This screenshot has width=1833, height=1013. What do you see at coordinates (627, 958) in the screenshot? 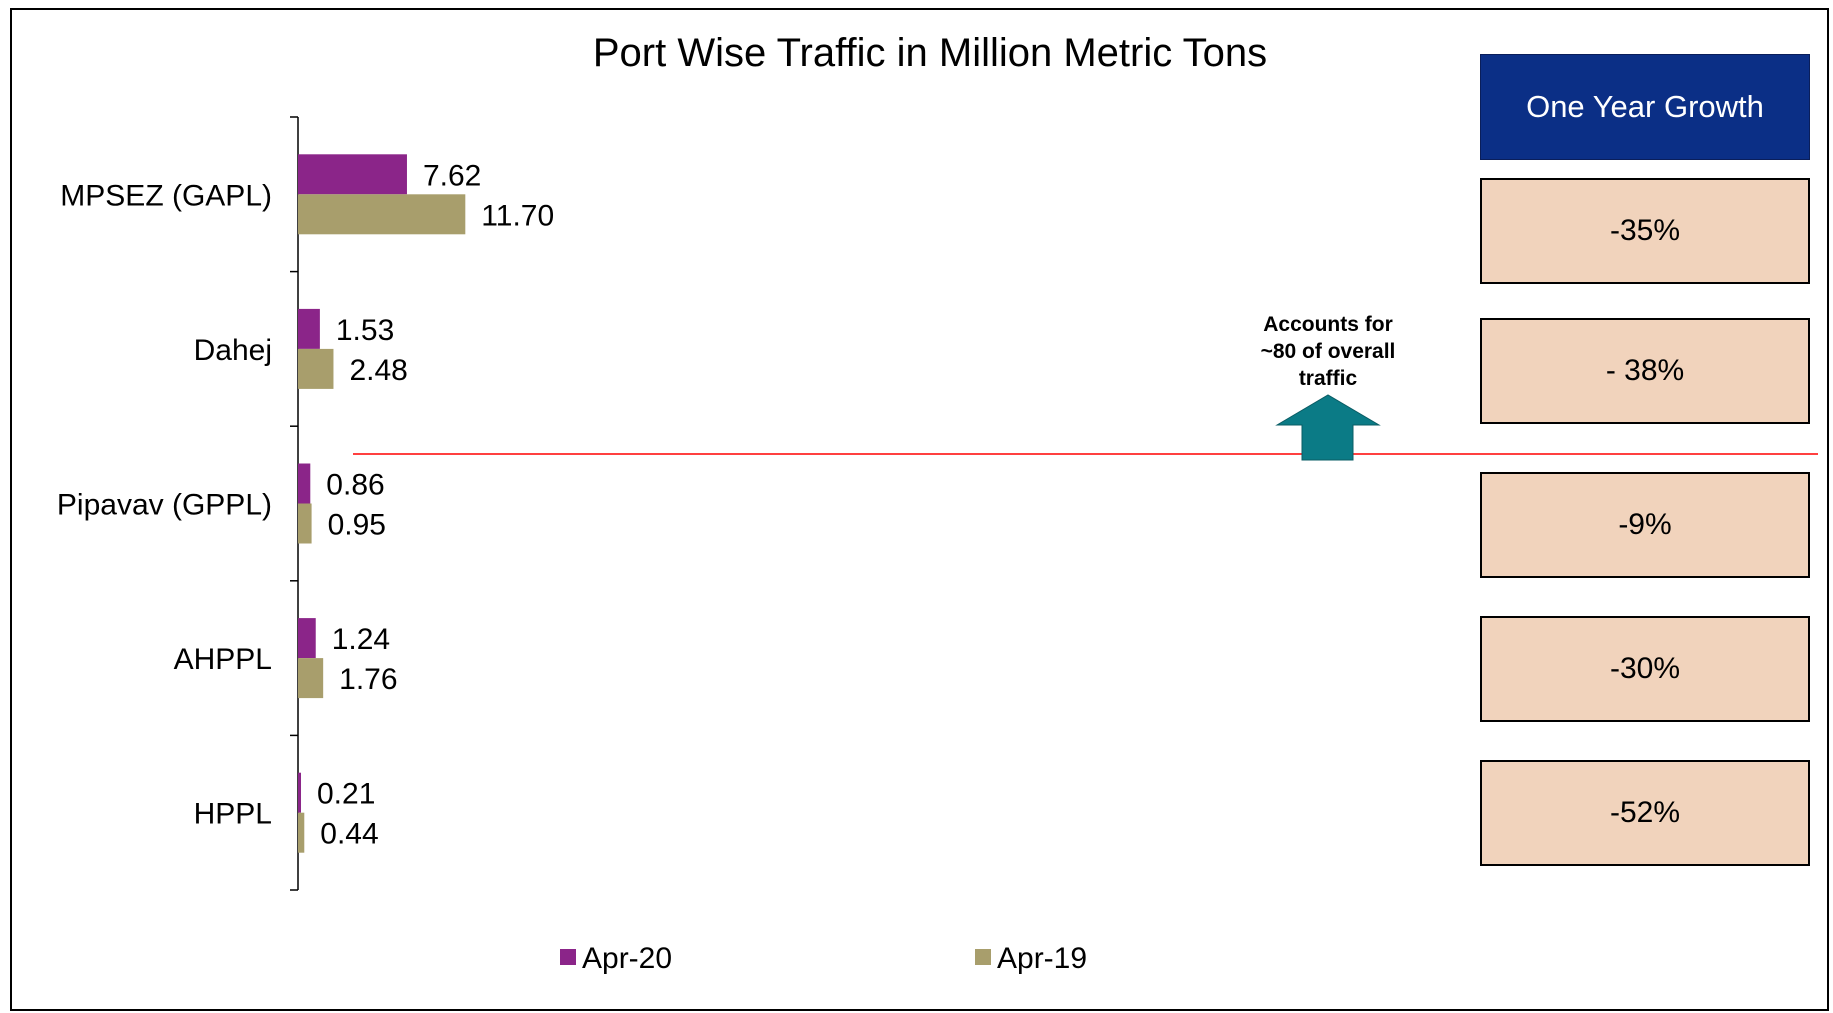
I see `legend-label: Apr-20` at bounding box center [627, 958].